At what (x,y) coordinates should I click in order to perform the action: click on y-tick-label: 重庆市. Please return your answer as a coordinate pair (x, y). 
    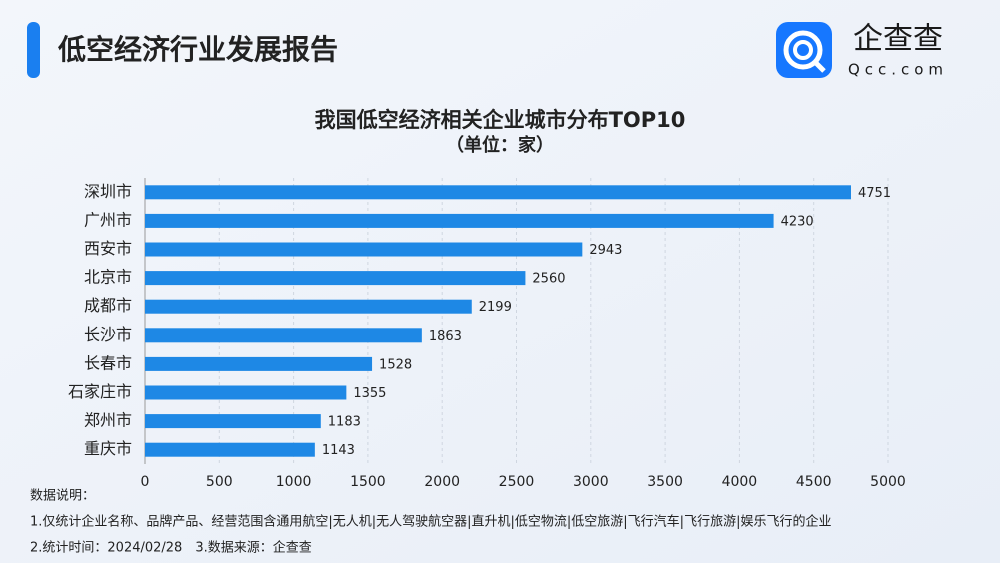
    Looking at the image, I should click on (108, 448).